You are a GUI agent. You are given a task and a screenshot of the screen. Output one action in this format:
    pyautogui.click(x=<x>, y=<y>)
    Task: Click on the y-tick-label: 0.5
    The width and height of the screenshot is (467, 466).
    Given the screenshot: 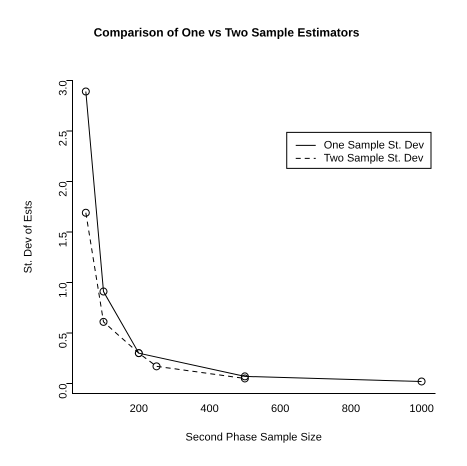 What is the action you would take?
    pyautogui.click(x=63, y=340)
    